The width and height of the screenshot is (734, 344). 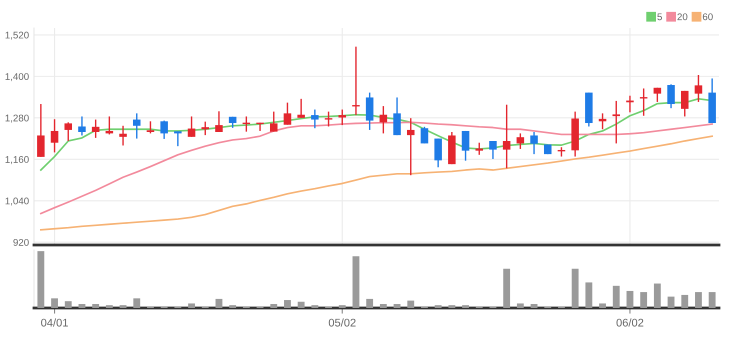 What do you see at coordinates (17, 77) in the screenshot?
I see `y-tick-label: 1,400` at bounding box center [17, 77].